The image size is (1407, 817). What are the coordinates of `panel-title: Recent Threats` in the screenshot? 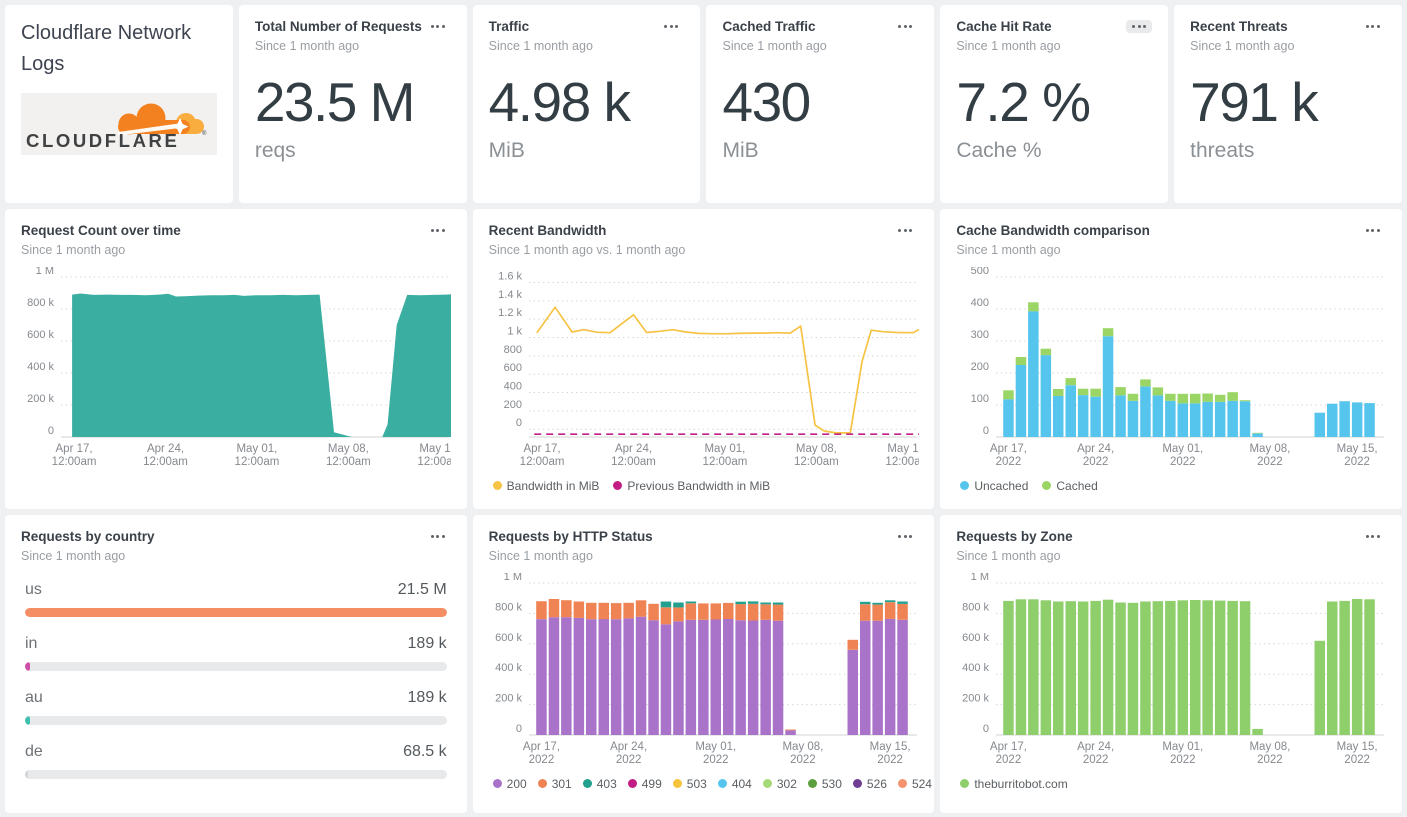 It's located at (1239, 26).